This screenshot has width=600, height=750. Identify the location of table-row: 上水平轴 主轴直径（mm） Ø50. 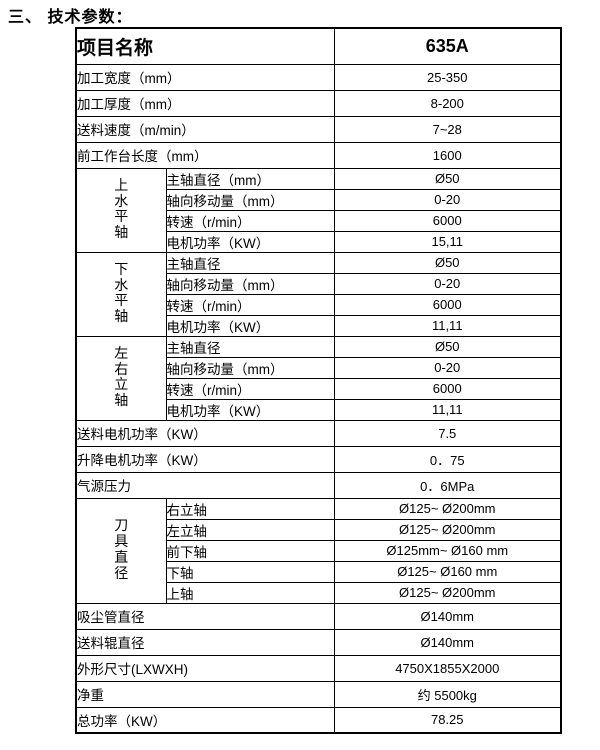
(318, 210).